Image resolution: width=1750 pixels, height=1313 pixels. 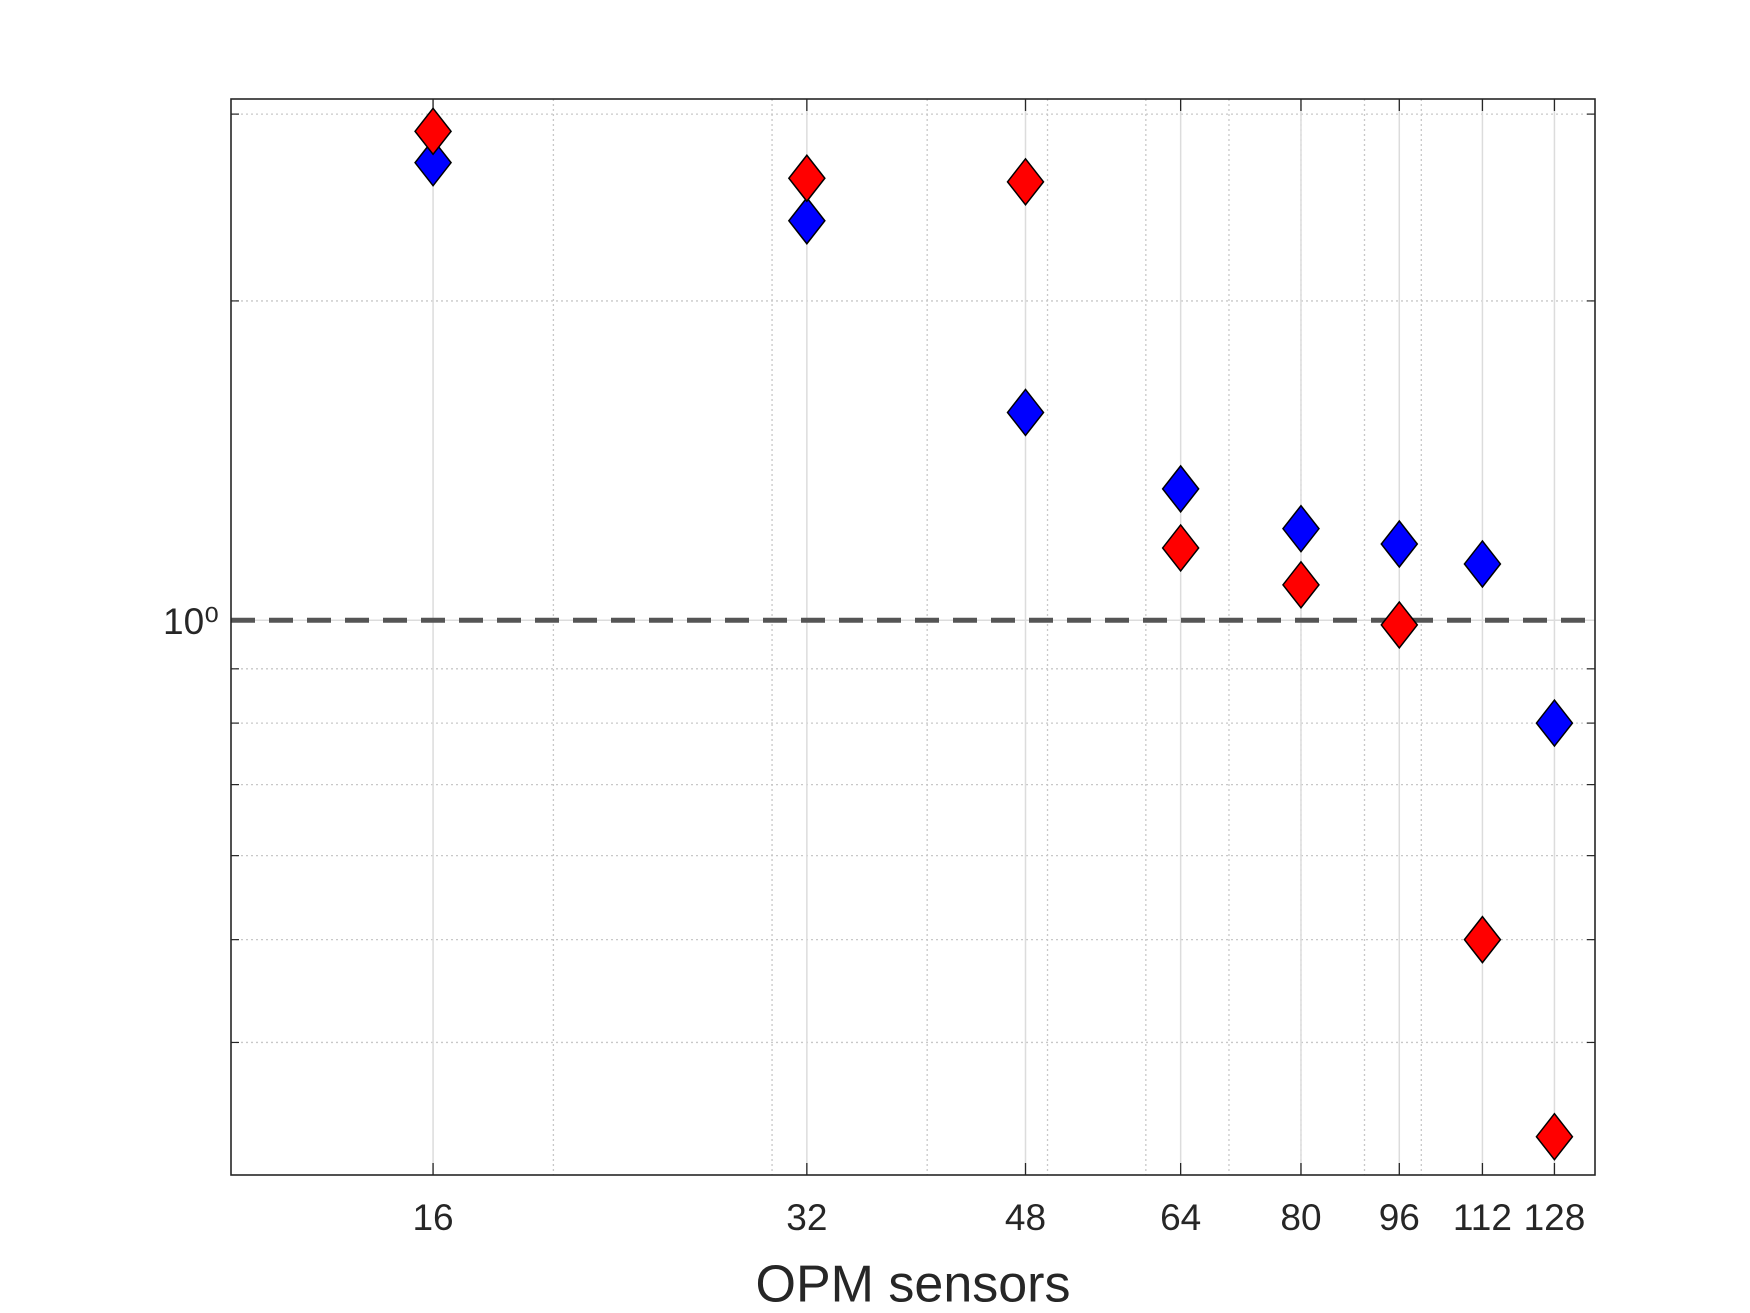 What do you see at coordinates (1300, 1217) in the screenshot?
I see `x-tick-label: 80` at bounding box center [1300, 1217].